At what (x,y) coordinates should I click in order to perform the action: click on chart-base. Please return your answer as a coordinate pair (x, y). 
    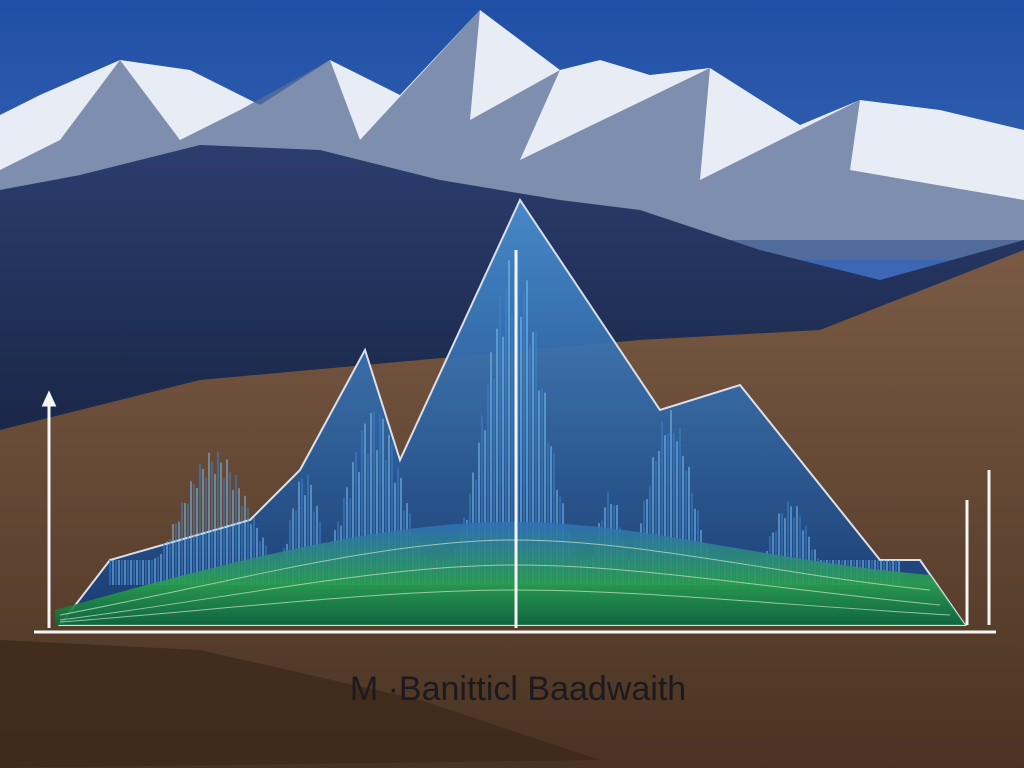
    Looking at the image, I should click on (510, 573).